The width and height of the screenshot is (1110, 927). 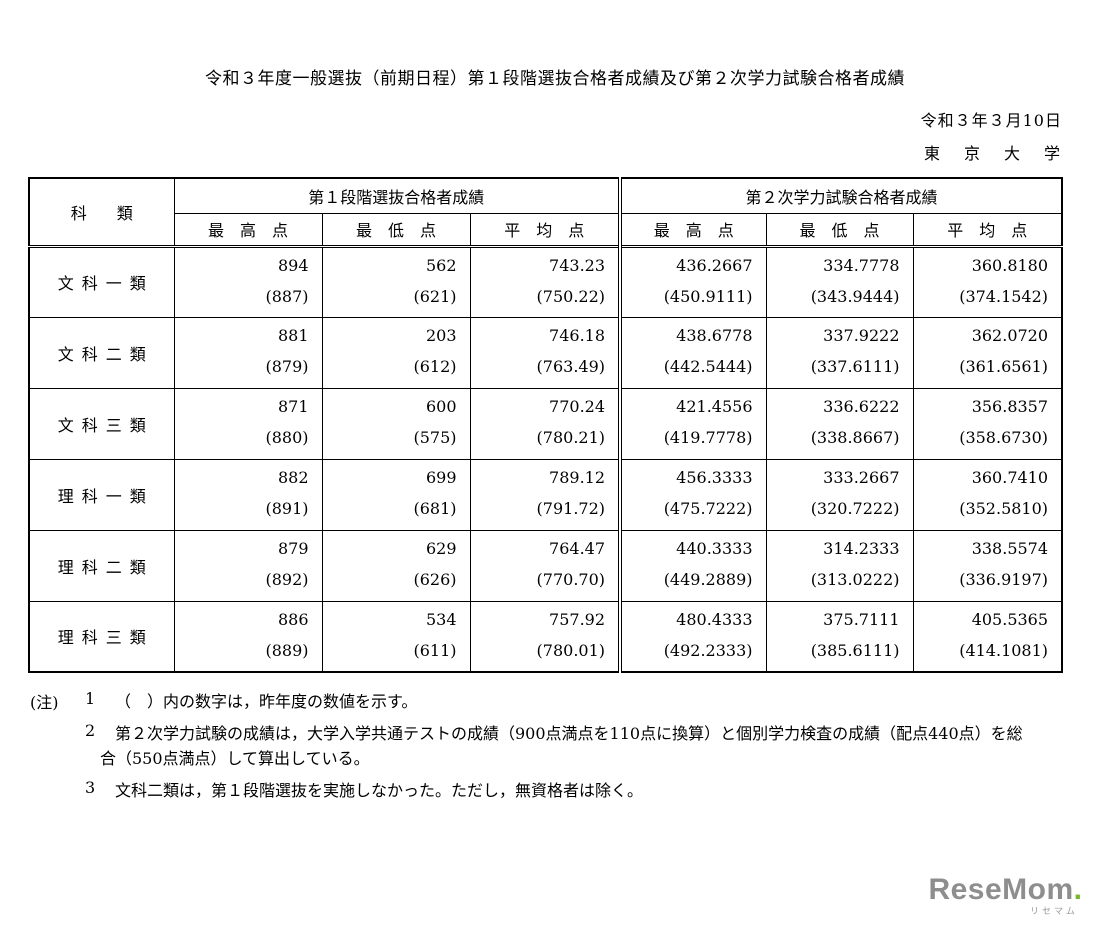 What do you see at coordinates (435, 437) in the screenshot?
I see `score-previous-year: (575)` at bounding box center [435, 437].